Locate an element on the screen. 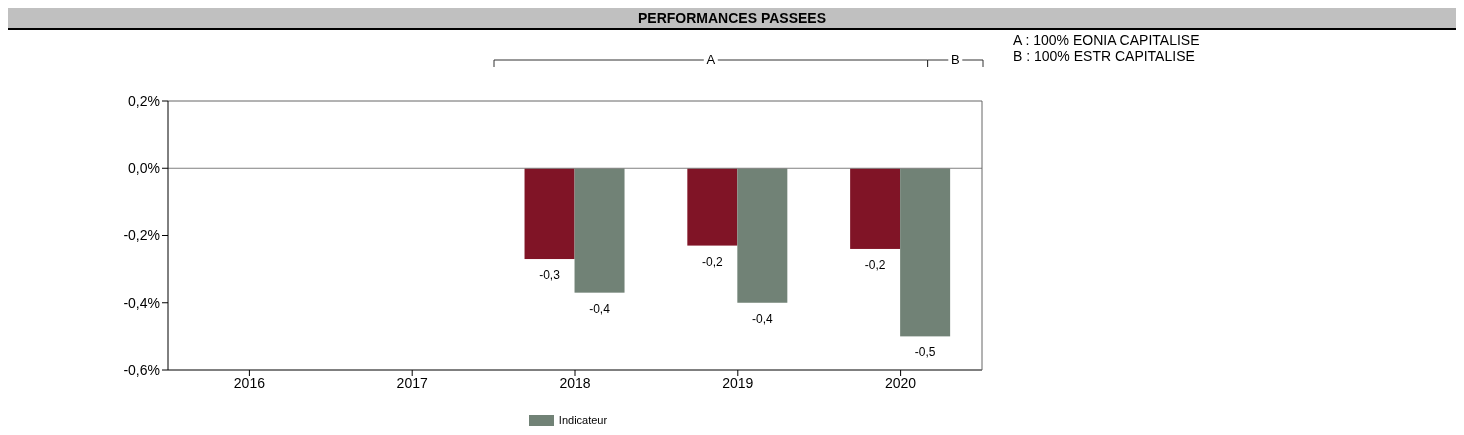 Image resolution: width=1464 pixels, height=435 pixels. x-tick-label: 2018 is located at coordinates (575, 382).